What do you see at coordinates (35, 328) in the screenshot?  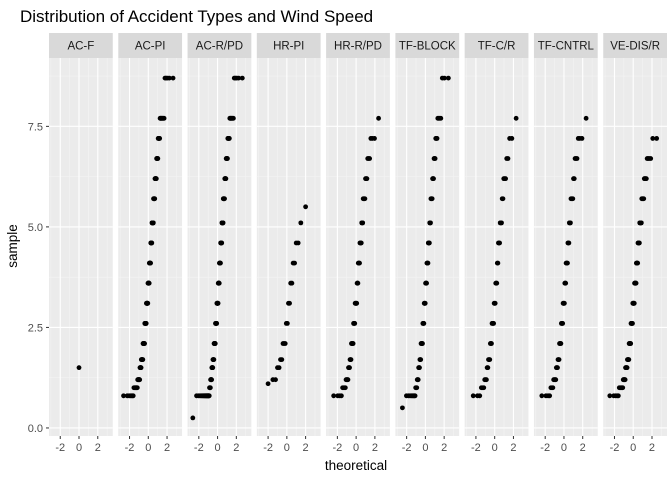 I see `y-tick-label: 2.5` at bounding box center [35, 328].